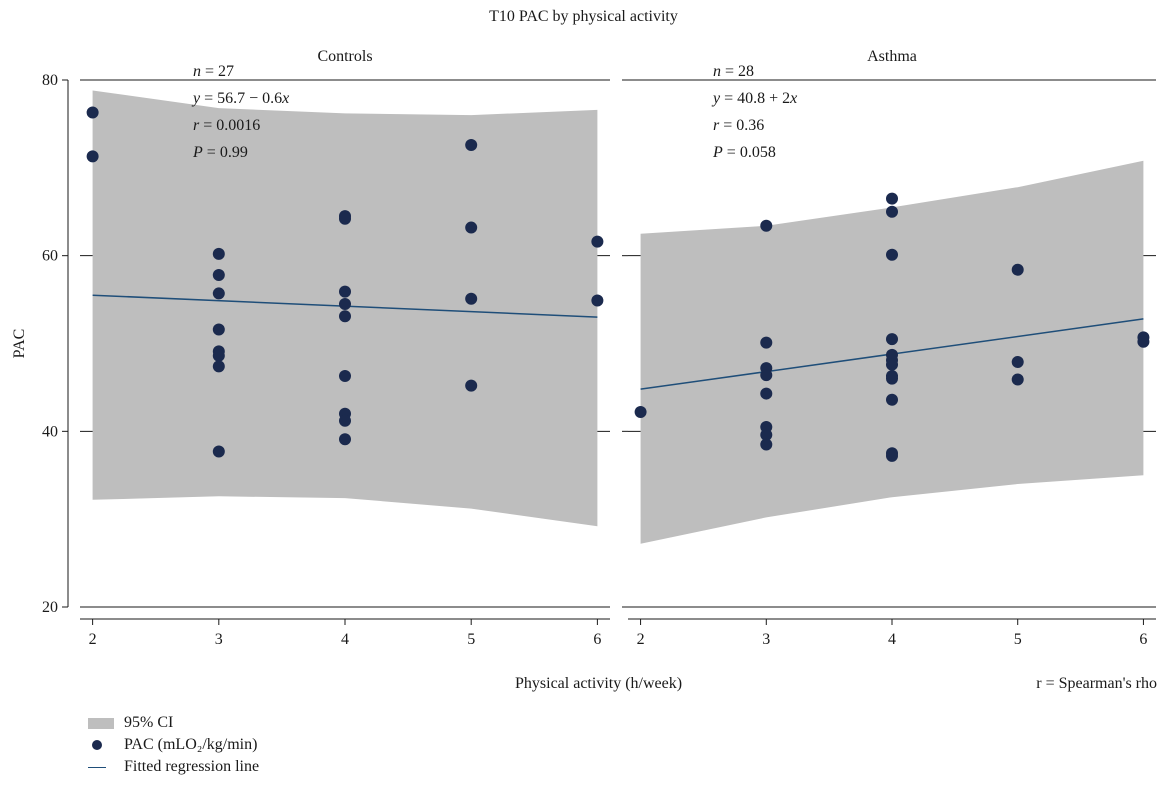  What do you see at coordinates (733, 71) in the screenshot?
I see `stat-n: n = 28` at bounding box center [733, 71].